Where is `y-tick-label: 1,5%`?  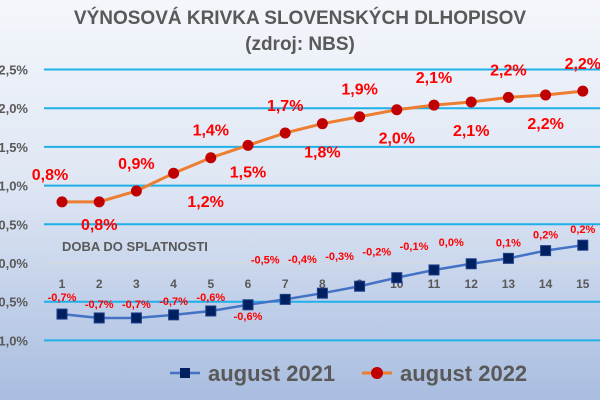 y-tick-label: 1,5% is located at coordinates (14, 147).